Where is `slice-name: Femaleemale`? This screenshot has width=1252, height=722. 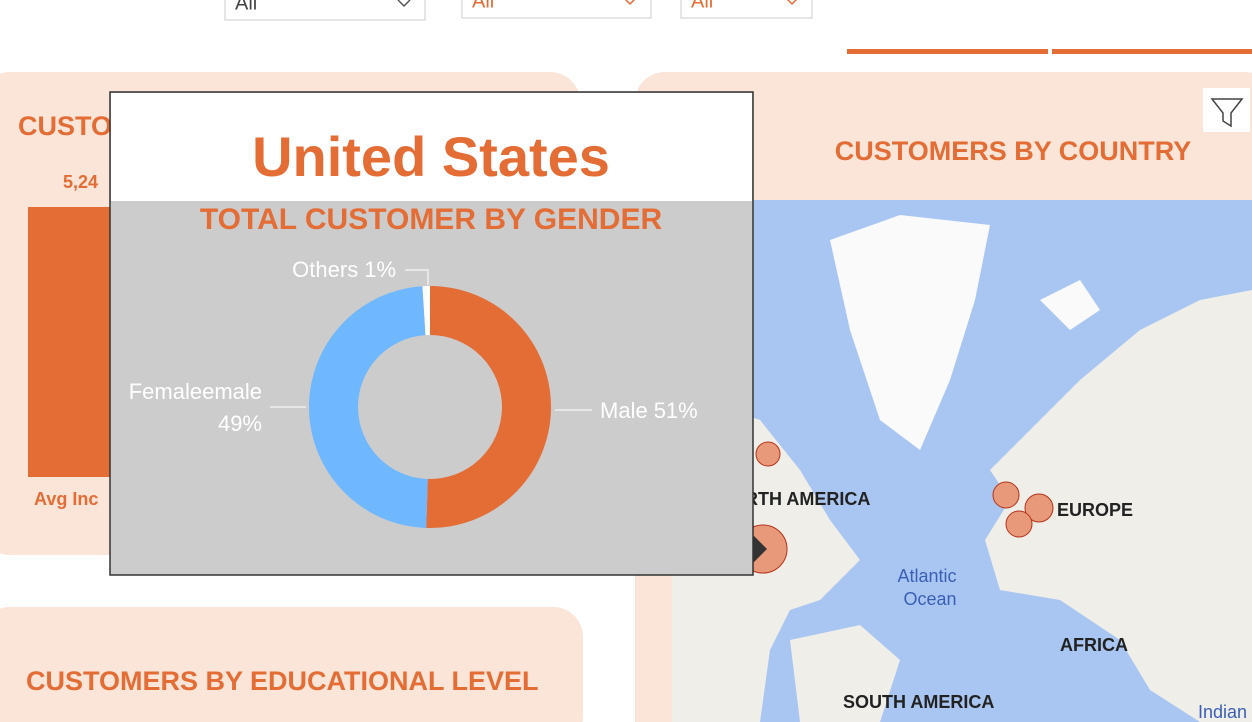 slice-name: Femaleemale is located at coordinates (195, 391).